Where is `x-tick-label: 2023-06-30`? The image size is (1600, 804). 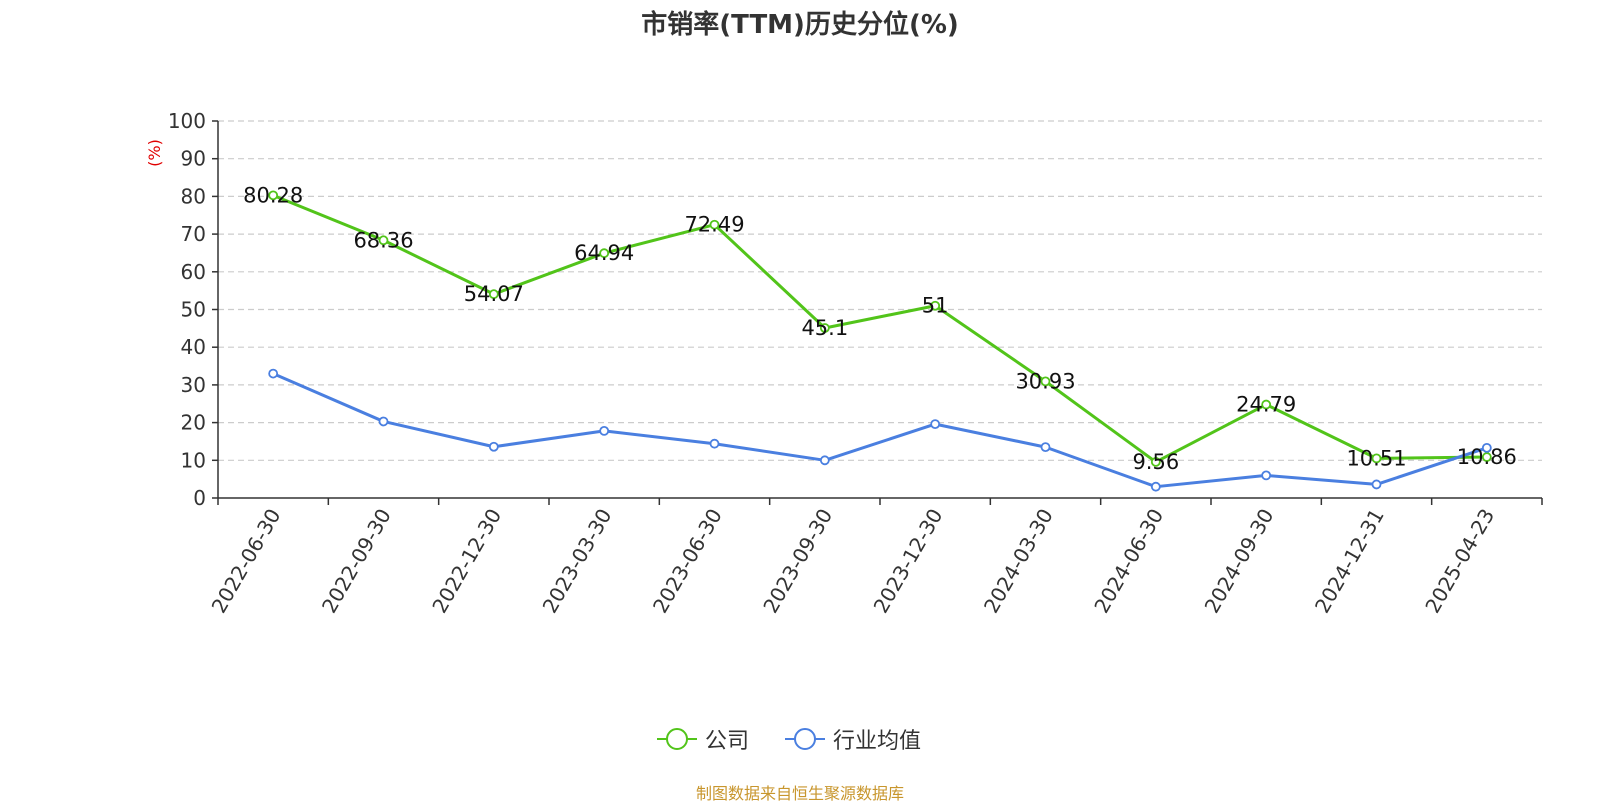 x-tick-label: 2023-06-30 is located at coordinates (687, 561).